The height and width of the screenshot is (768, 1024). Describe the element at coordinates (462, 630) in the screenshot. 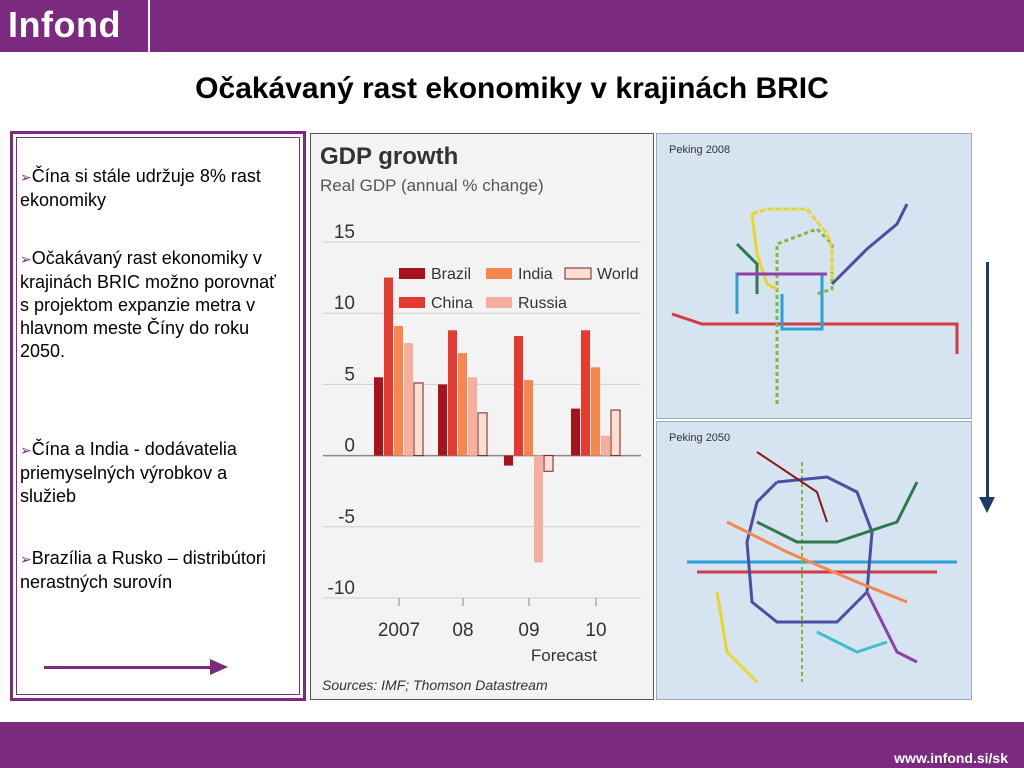

I see `x-tick-label: 08` at that location.